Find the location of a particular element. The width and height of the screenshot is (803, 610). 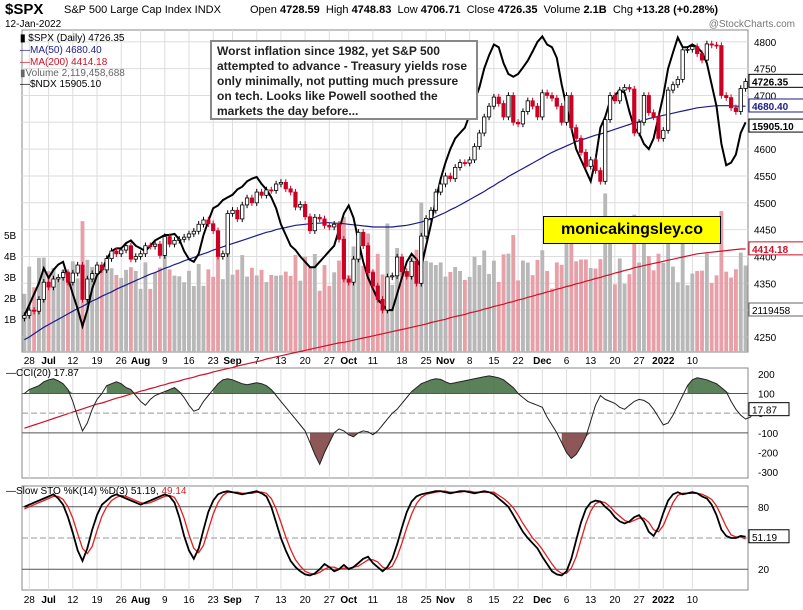

x-tick-label: 8 is located at coordinates (470, 600).